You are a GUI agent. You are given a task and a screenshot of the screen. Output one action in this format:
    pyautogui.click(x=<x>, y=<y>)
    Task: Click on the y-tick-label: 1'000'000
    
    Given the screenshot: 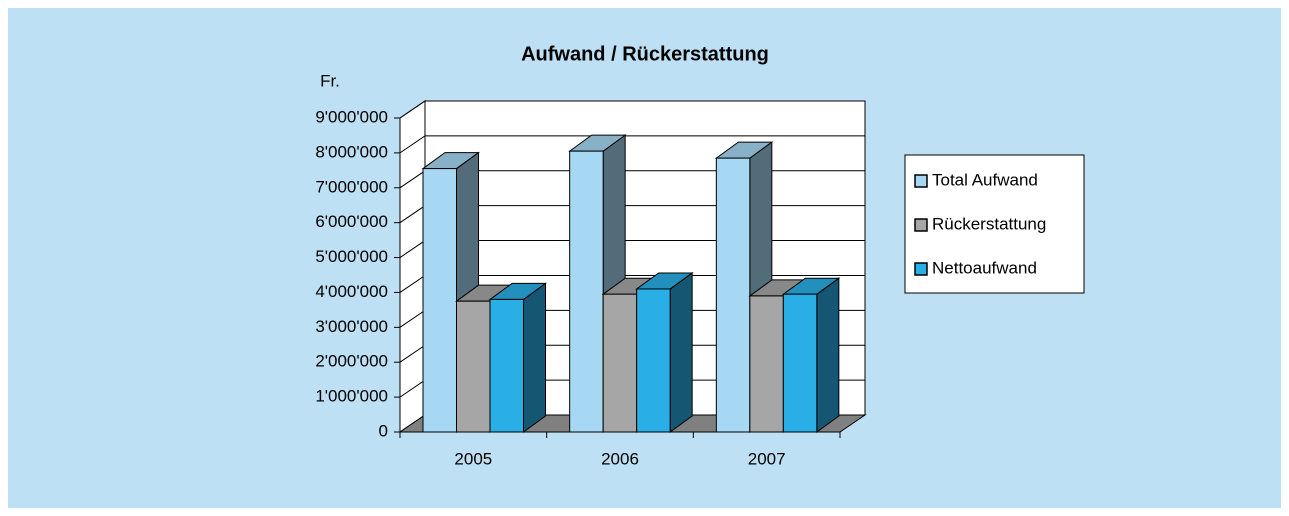 What is the action you would take?
    pyautogui.click(x=351, y=396)
    